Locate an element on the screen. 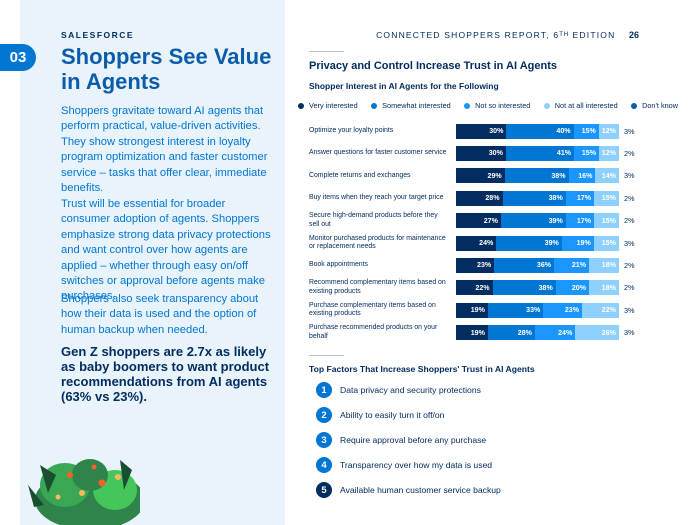 This screenshot has width=700, height=525. factor-item: 5 Available human customer service backup is located at coordinates (408, 490).